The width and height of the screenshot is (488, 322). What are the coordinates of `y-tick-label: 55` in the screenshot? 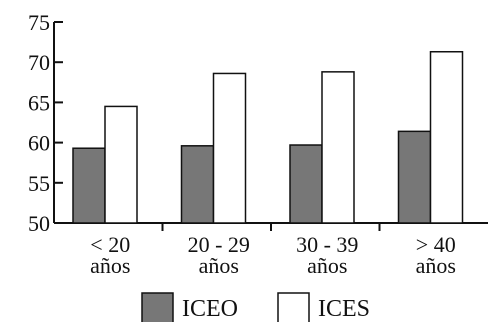 It's located at (39, 183).